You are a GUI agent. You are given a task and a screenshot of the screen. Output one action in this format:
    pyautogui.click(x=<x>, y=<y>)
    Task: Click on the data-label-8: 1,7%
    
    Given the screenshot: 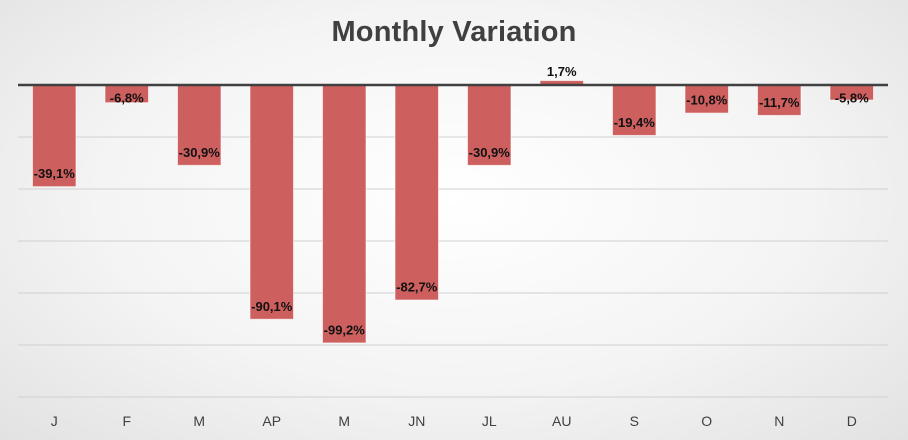 What is the action you would take?
    pyautogui.click(x=562, y=71)
    